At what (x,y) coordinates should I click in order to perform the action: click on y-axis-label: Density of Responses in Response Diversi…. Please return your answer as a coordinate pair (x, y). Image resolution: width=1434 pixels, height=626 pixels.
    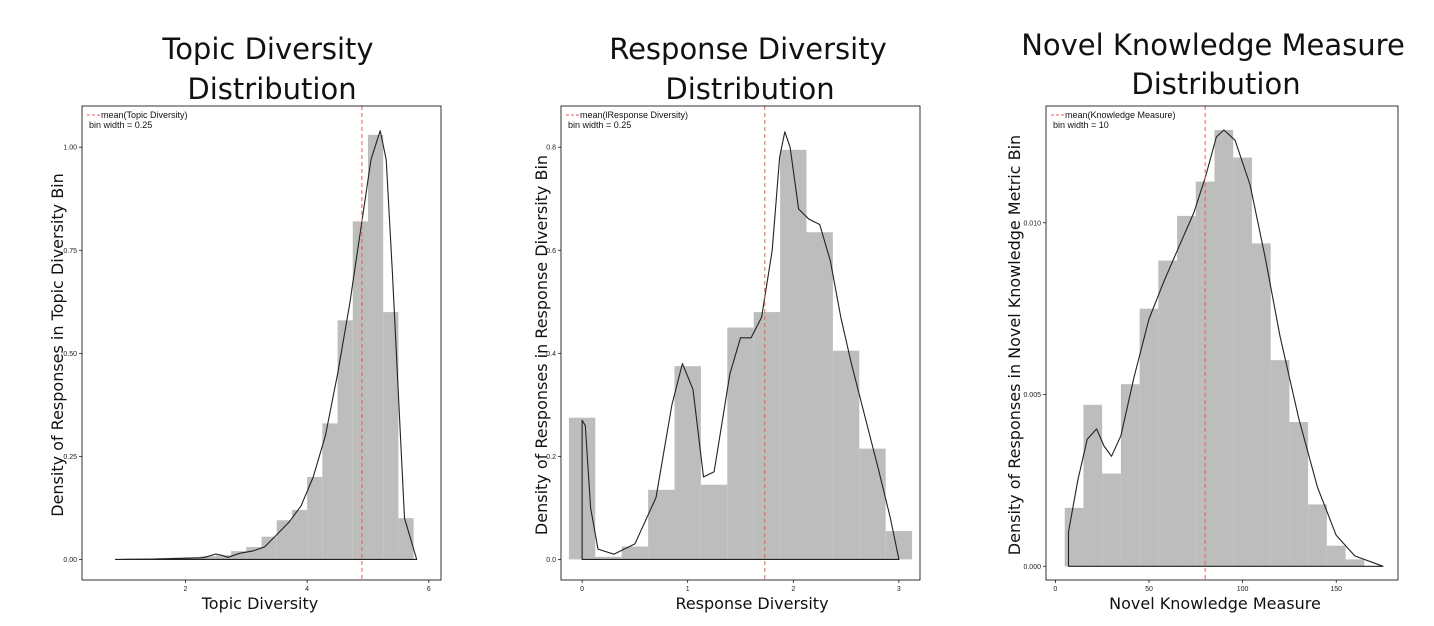
    Looking at the image, I should click on (541, 345).